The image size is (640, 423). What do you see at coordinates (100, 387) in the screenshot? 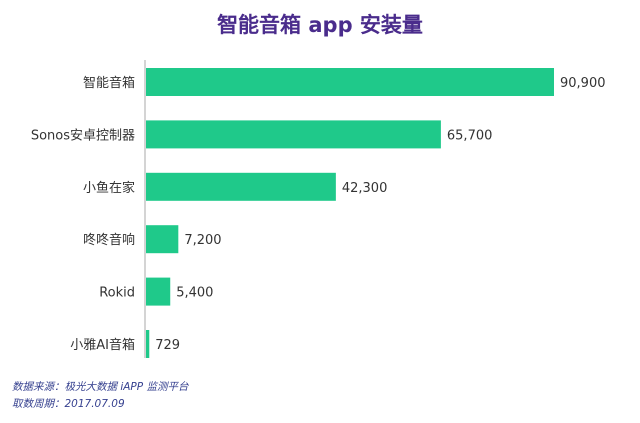
I see `footer-source: 数据来源：极光大数据 iAPP 监测平台` at bounding box center [100, 387].